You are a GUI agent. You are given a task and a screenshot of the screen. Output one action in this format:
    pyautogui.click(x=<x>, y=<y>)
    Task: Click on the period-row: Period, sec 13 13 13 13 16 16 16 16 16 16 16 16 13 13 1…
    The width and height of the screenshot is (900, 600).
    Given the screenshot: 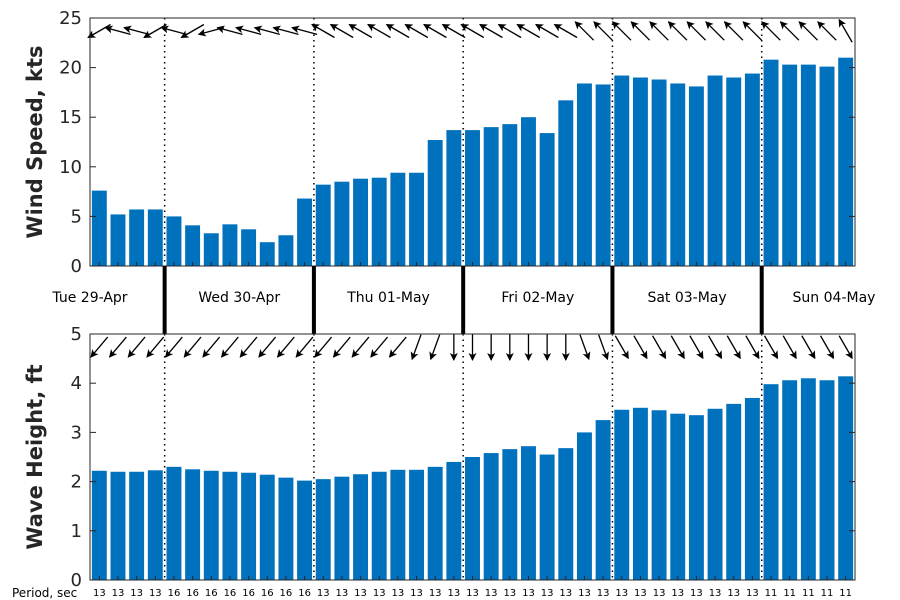 What is the action you would take?
    pyautogui.click(x=432, y=593)
    